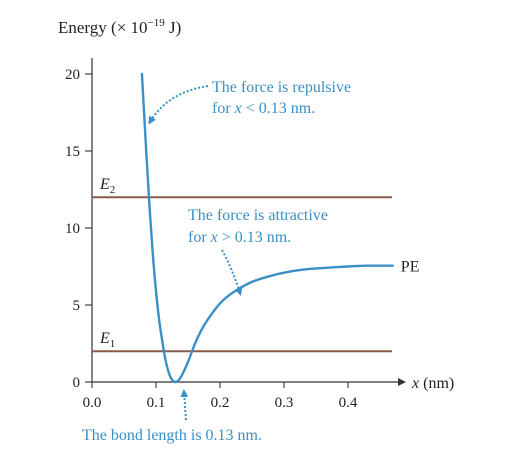  Describe the element at coordinates (77, 306) in the screenshot. I see `y-tick-label: 5` at that location.